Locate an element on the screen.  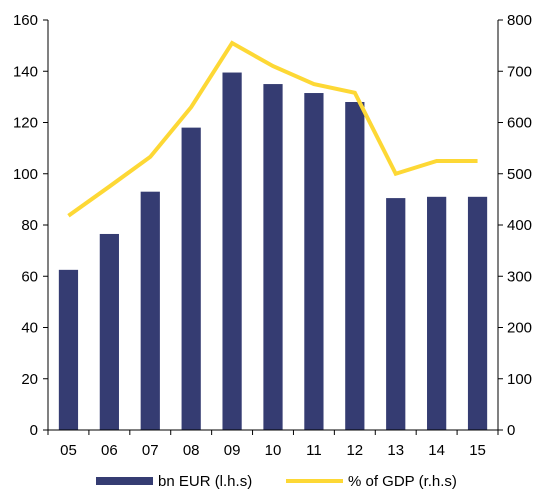
x-tick-label: 15 is located at coordinates (477, 450).